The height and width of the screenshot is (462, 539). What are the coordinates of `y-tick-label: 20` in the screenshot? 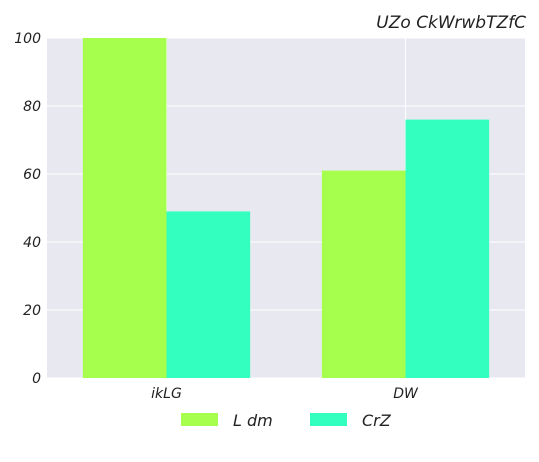 It's located at (32, 311).